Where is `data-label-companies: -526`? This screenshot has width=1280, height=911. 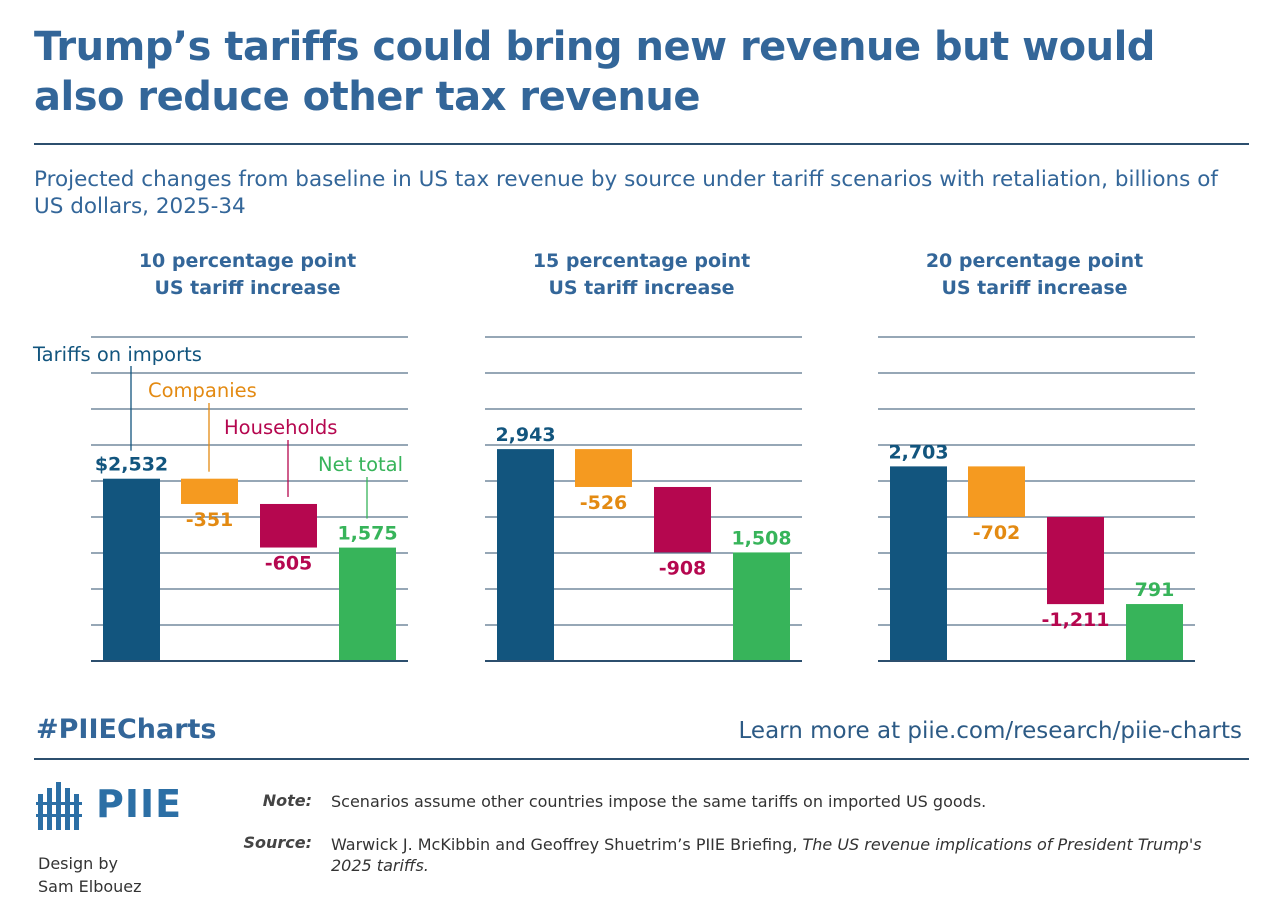
data-label-companies: -526 is located at coordinates (604, 503).